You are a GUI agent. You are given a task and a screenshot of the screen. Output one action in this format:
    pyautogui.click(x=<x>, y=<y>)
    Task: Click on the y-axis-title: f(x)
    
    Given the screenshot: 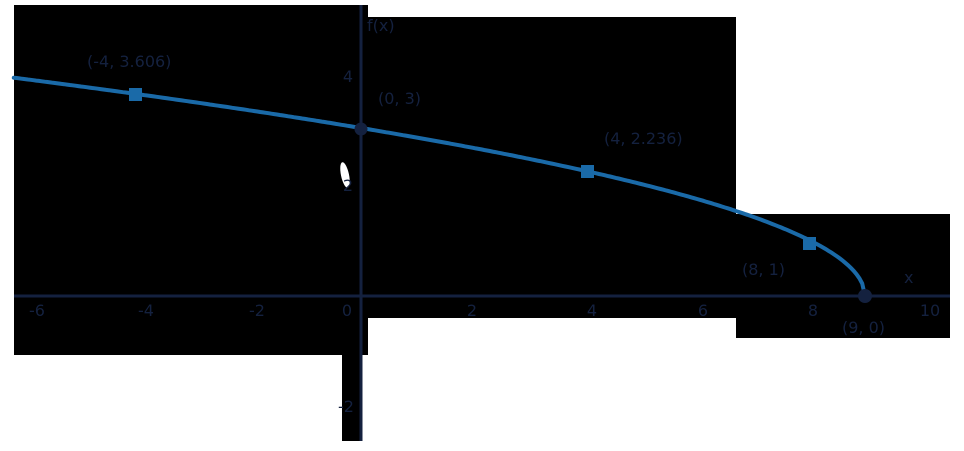 What is the action you would take?
    pyautogui.click(x=381, y=25)
    